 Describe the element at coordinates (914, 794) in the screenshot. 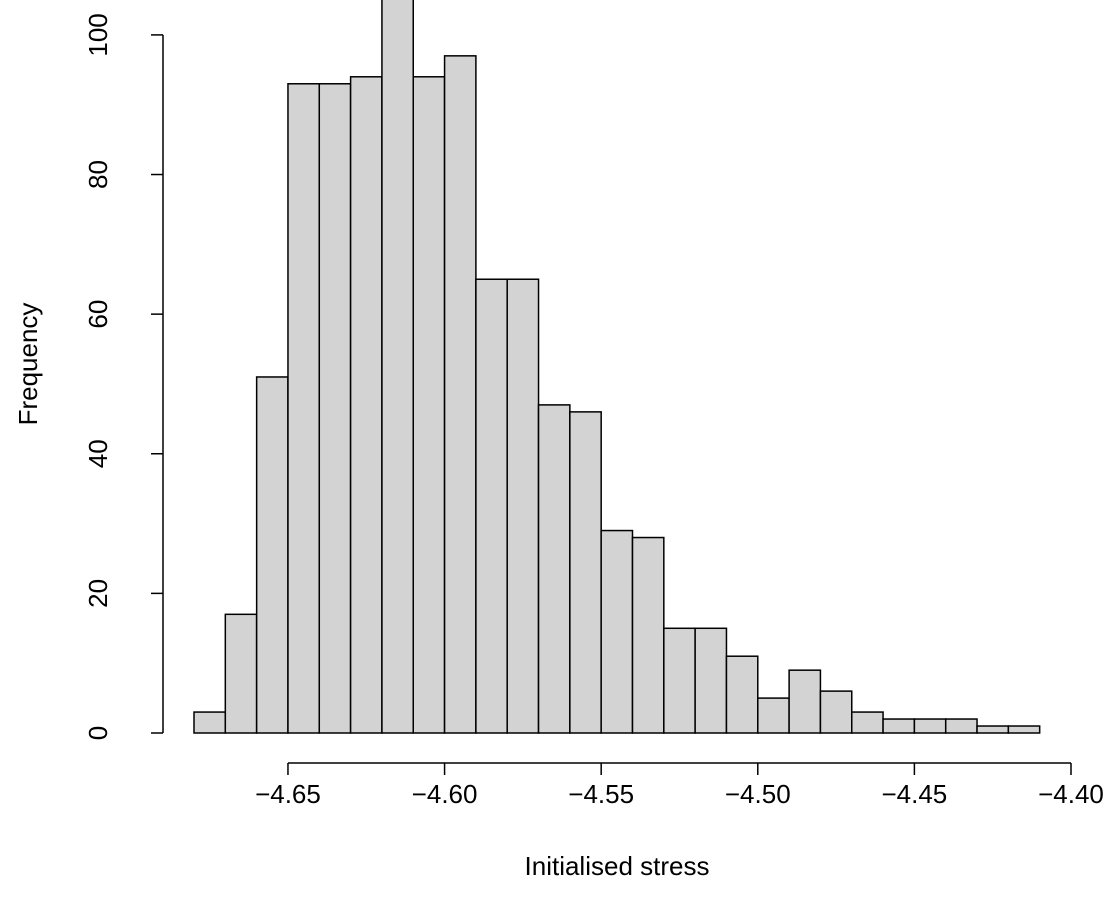

I see `x-tick-label: −4.45` at that location.